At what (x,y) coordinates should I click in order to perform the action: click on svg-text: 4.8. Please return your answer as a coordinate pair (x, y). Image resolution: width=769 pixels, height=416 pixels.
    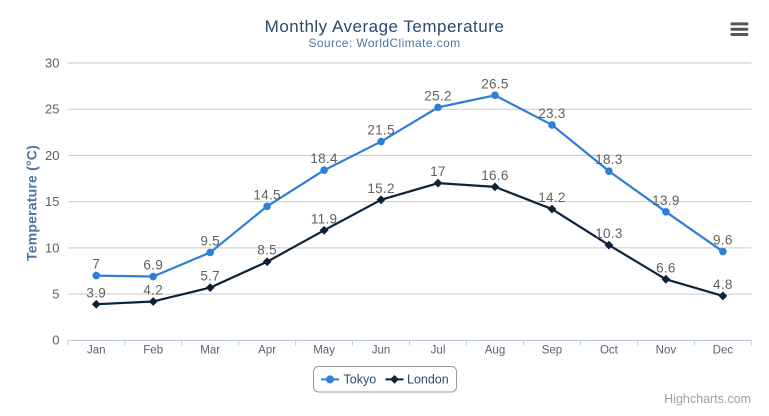
    Looking at the image, I should click on (723, 284).